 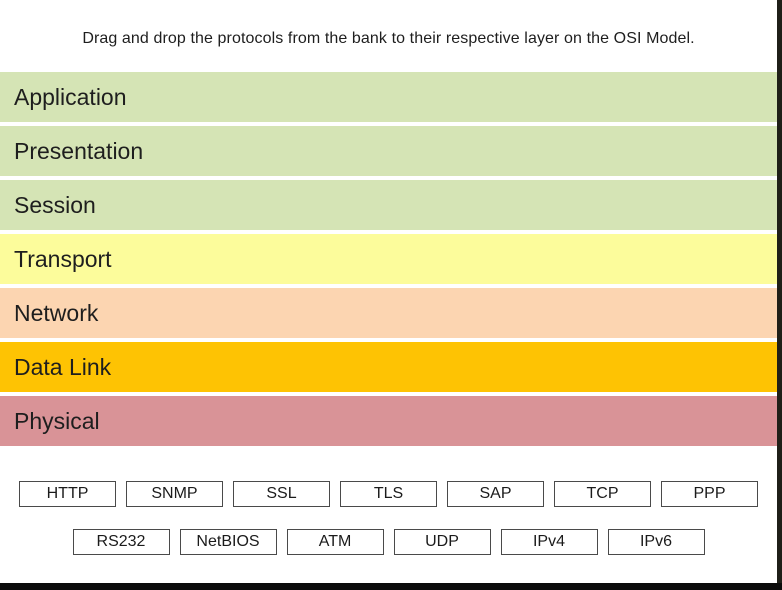 What do you see at coordinates (388, 97) in the screenshot?
I see `osi-layer-application: Application` at bounding box center [388, 97].